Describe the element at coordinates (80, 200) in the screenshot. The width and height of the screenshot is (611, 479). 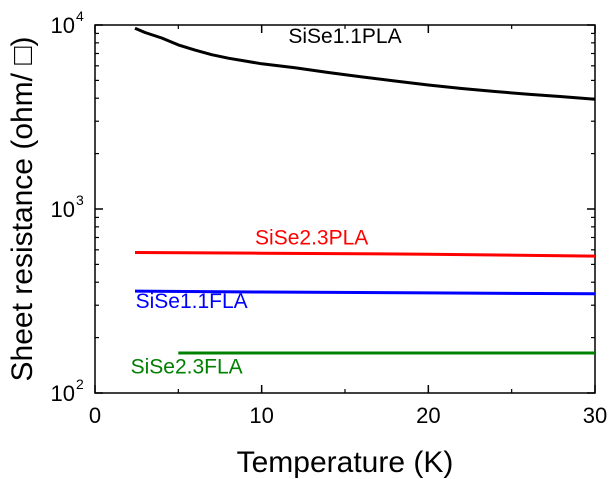
I see `y-tick-exponent: 3` at that location.